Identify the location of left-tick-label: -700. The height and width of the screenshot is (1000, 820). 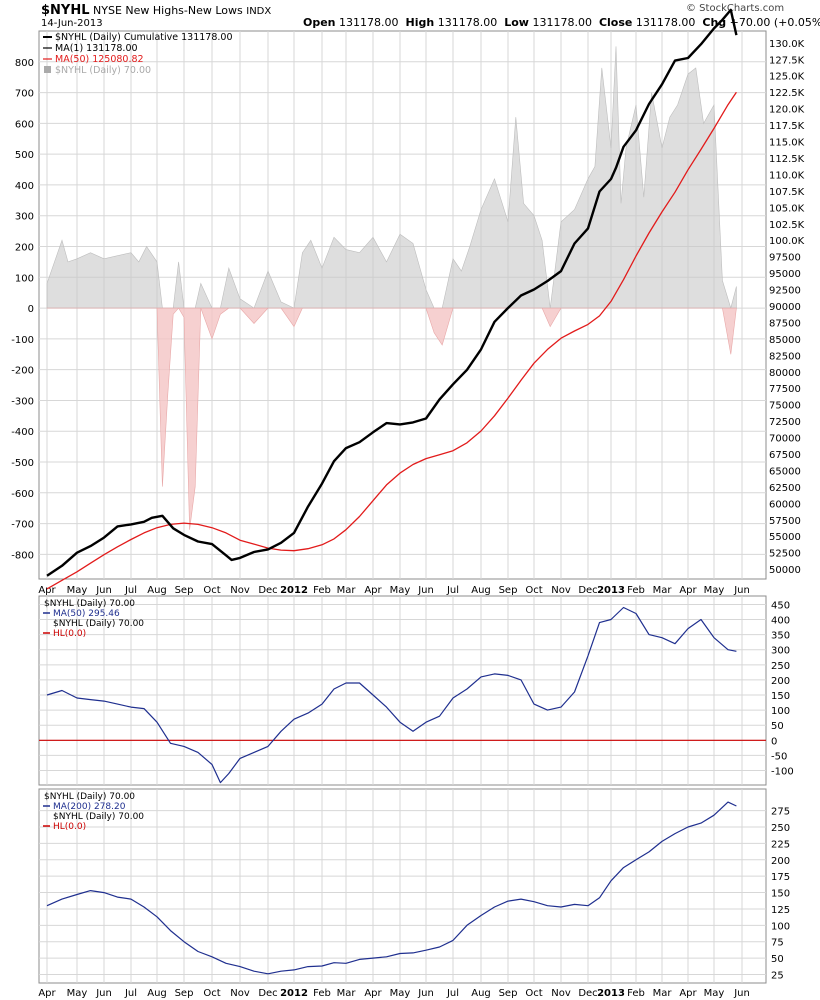
(22, 525).